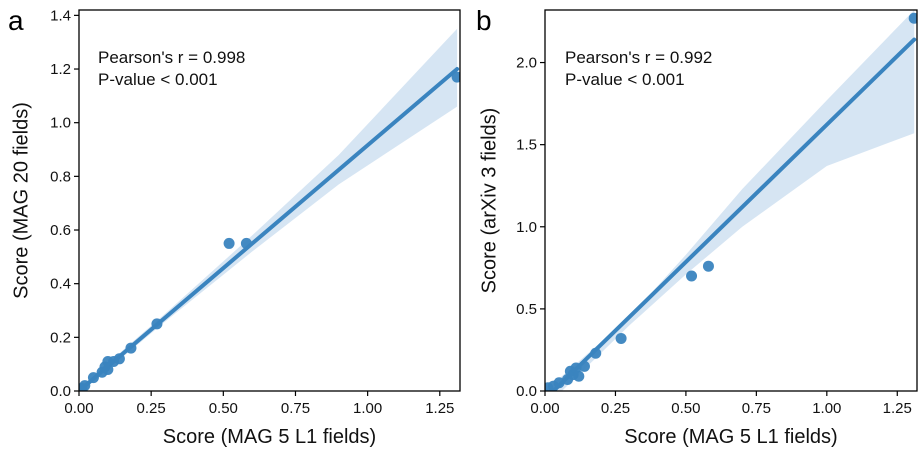  Describe the element at coordinates (526, 309) in the screenshot. I see `y-tick-label: 0.5` at that location.